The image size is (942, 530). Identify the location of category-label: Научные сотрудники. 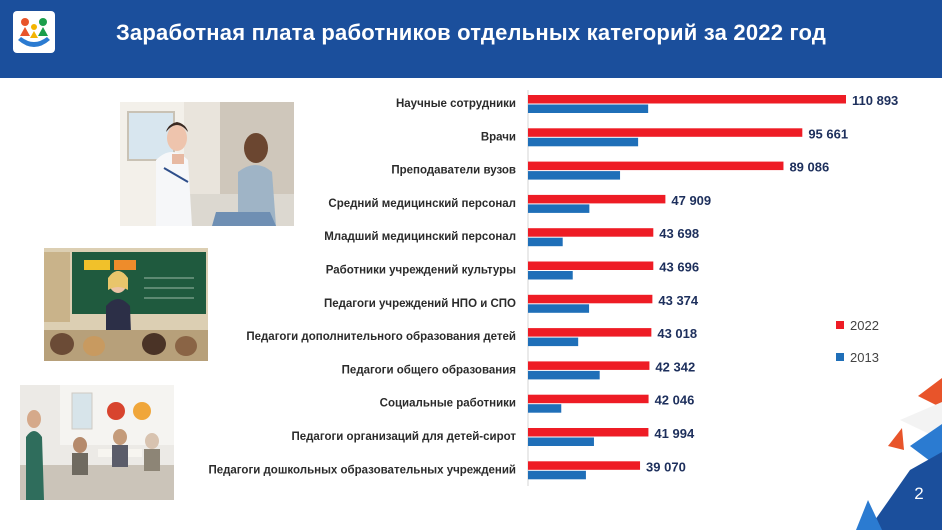
(456, 104).